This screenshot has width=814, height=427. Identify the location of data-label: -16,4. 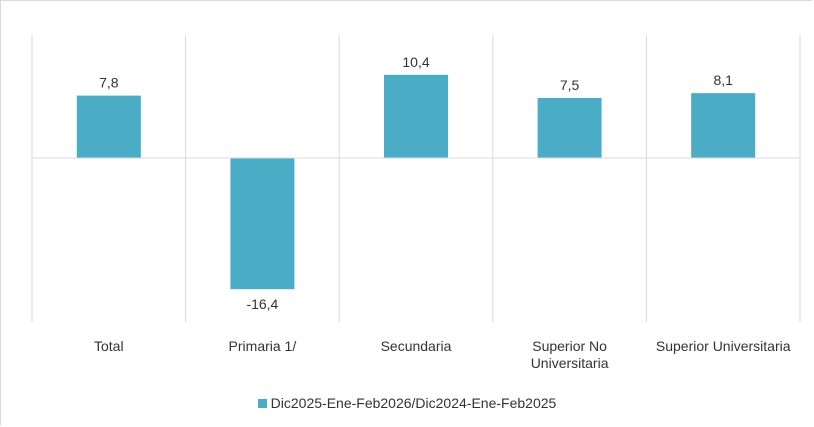
(262, 304).